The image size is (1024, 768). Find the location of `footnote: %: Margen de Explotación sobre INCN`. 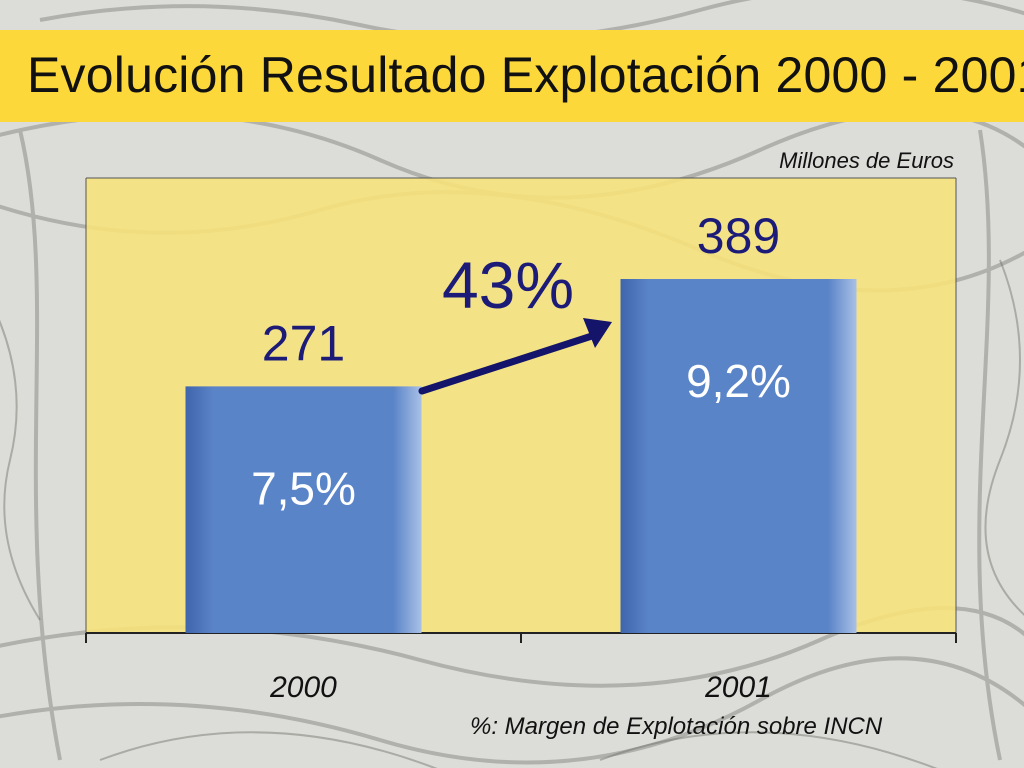

footnote: %: Margen de Explotación sobre INCN is located at coordinates (676, 726).